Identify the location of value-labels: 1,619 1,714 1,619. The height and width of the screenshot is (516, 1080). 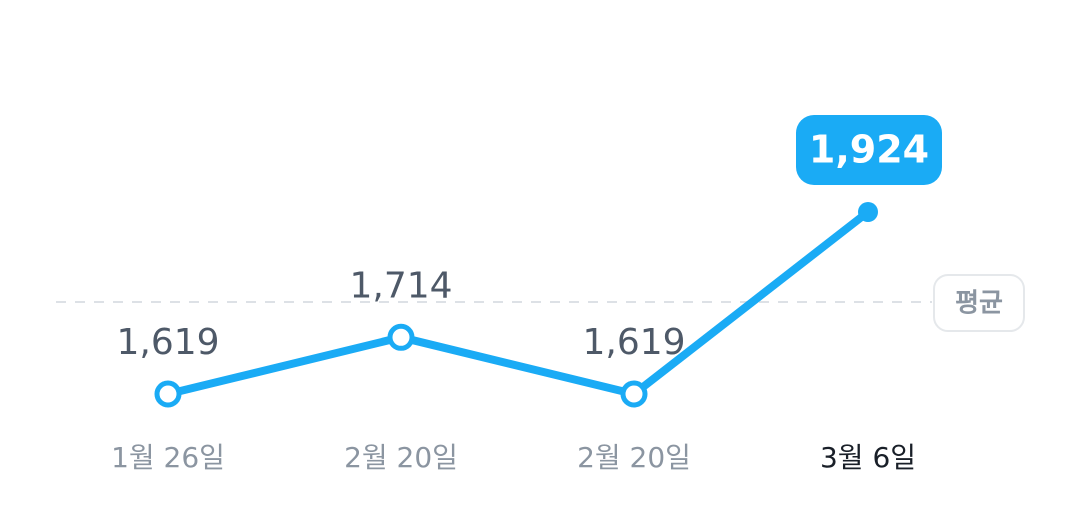
(400, 314).